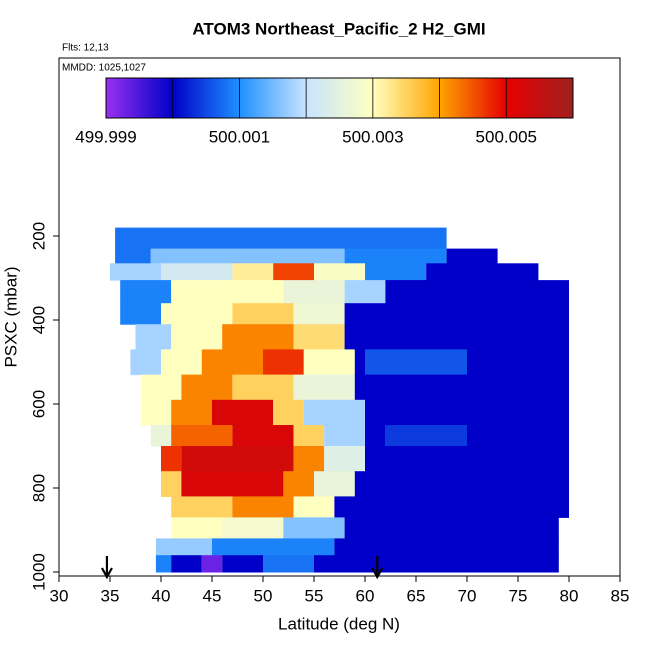 This screenshot has width=650, height=650. What do you see at coordinates (263, 595) in the screenshot?
I see `x-tick-label: 50` at bounding box center [263, 595].